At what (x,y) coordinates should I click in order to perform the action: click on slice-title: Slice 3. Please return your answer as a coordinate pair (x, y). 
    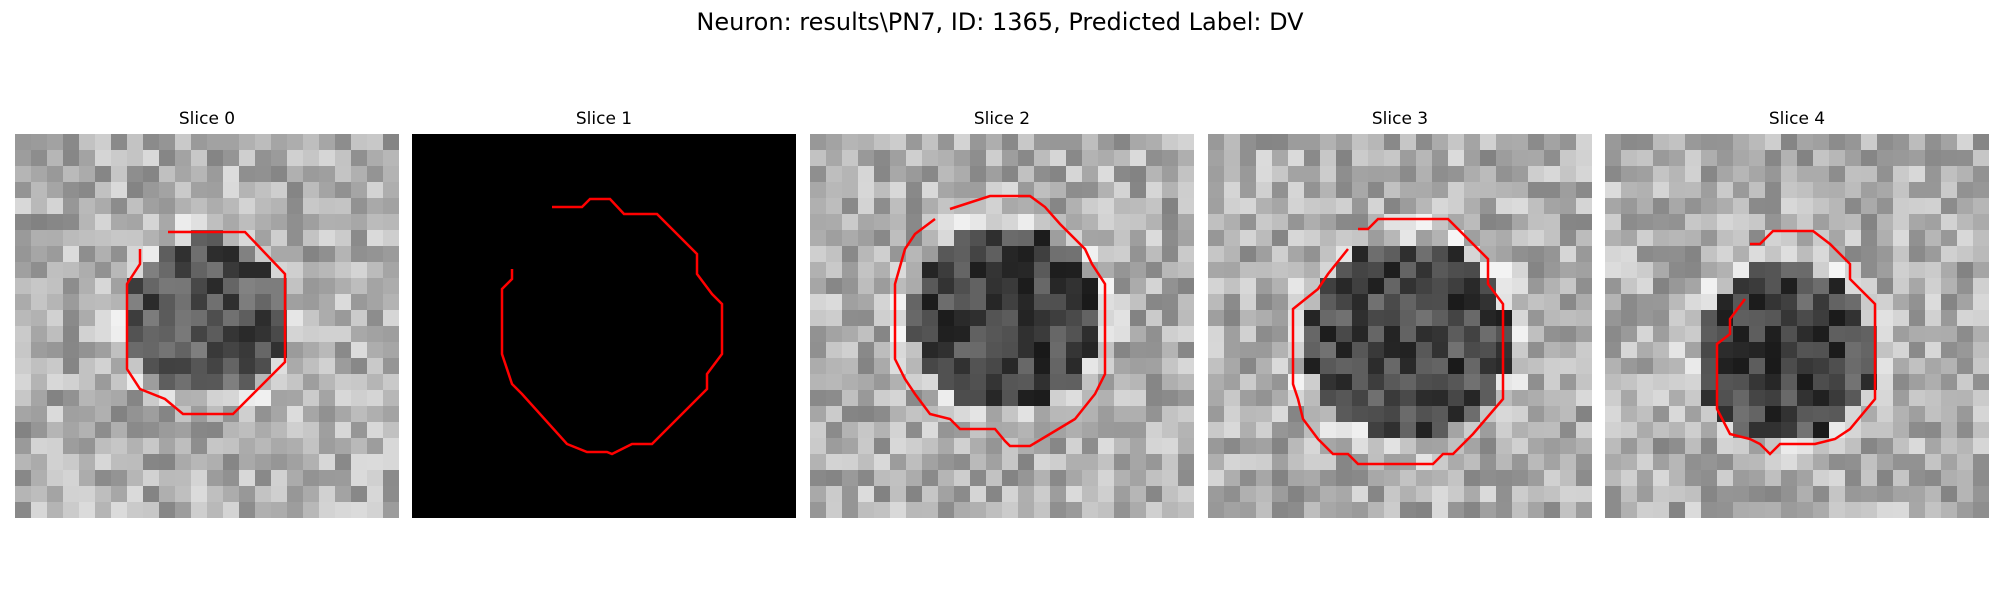
    Looking at the image, I should click on (1400, 119).